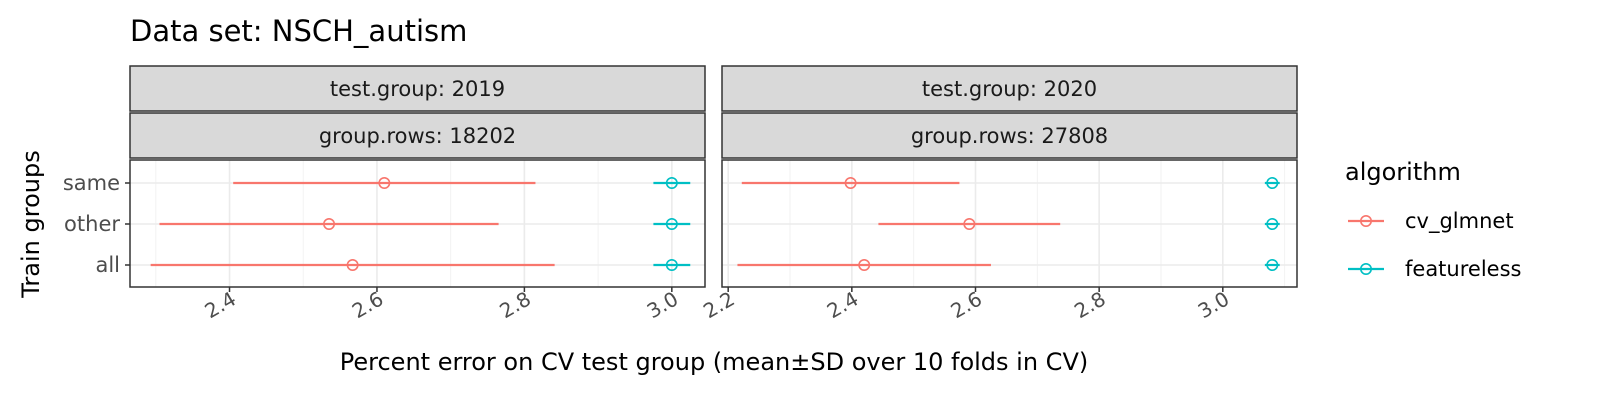  What do you see at coordinates (91, 183) in the screenshot?
I see `y-tick-label-same: same` at bounding box center [91, 183].